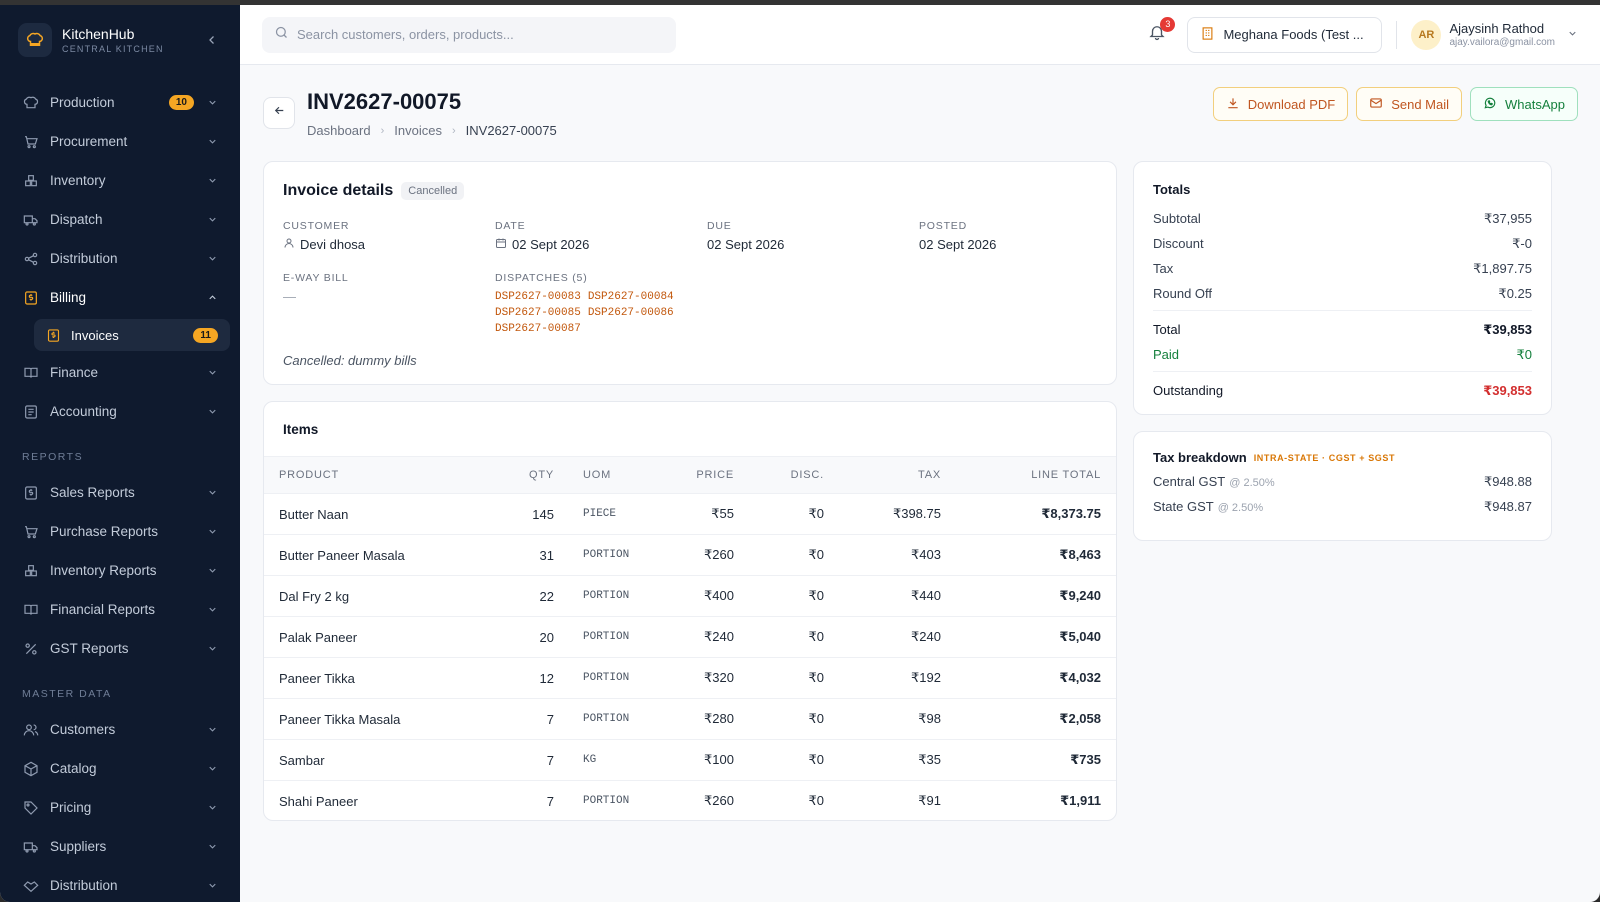 The image size is (1600, 902). What do you see at coordinates (538, 329) in the screenshot?
I see `dispatch-link: DSP2627-00087` at bounding box center [538, 329].